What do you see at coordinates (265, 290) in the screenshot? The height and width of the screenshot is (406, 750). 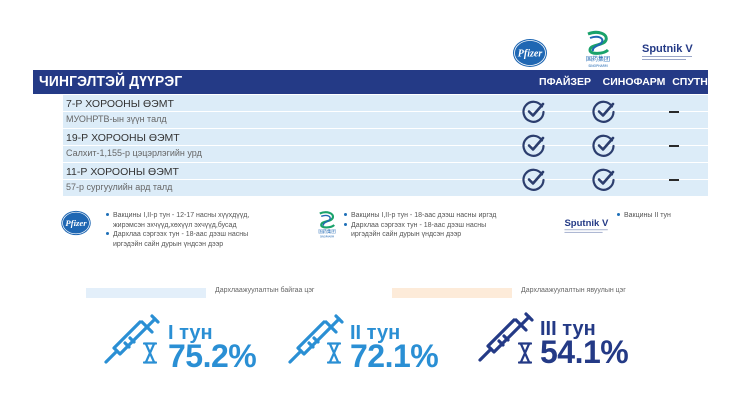 I see `legend-label-existing: Дархлаажуулалтын байгаа цэг` at bounding box center [265, 290].